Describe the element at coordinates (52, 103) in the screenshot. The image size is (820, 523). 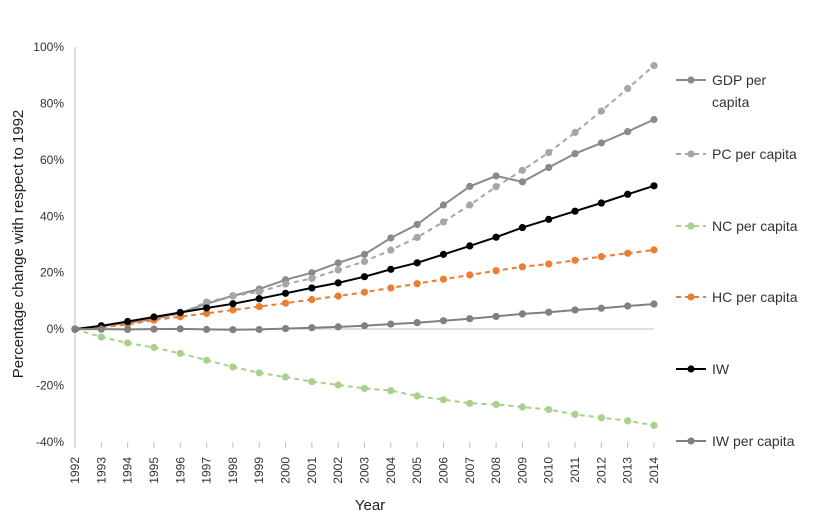
I see `y-tick-label: 80%` at that location.